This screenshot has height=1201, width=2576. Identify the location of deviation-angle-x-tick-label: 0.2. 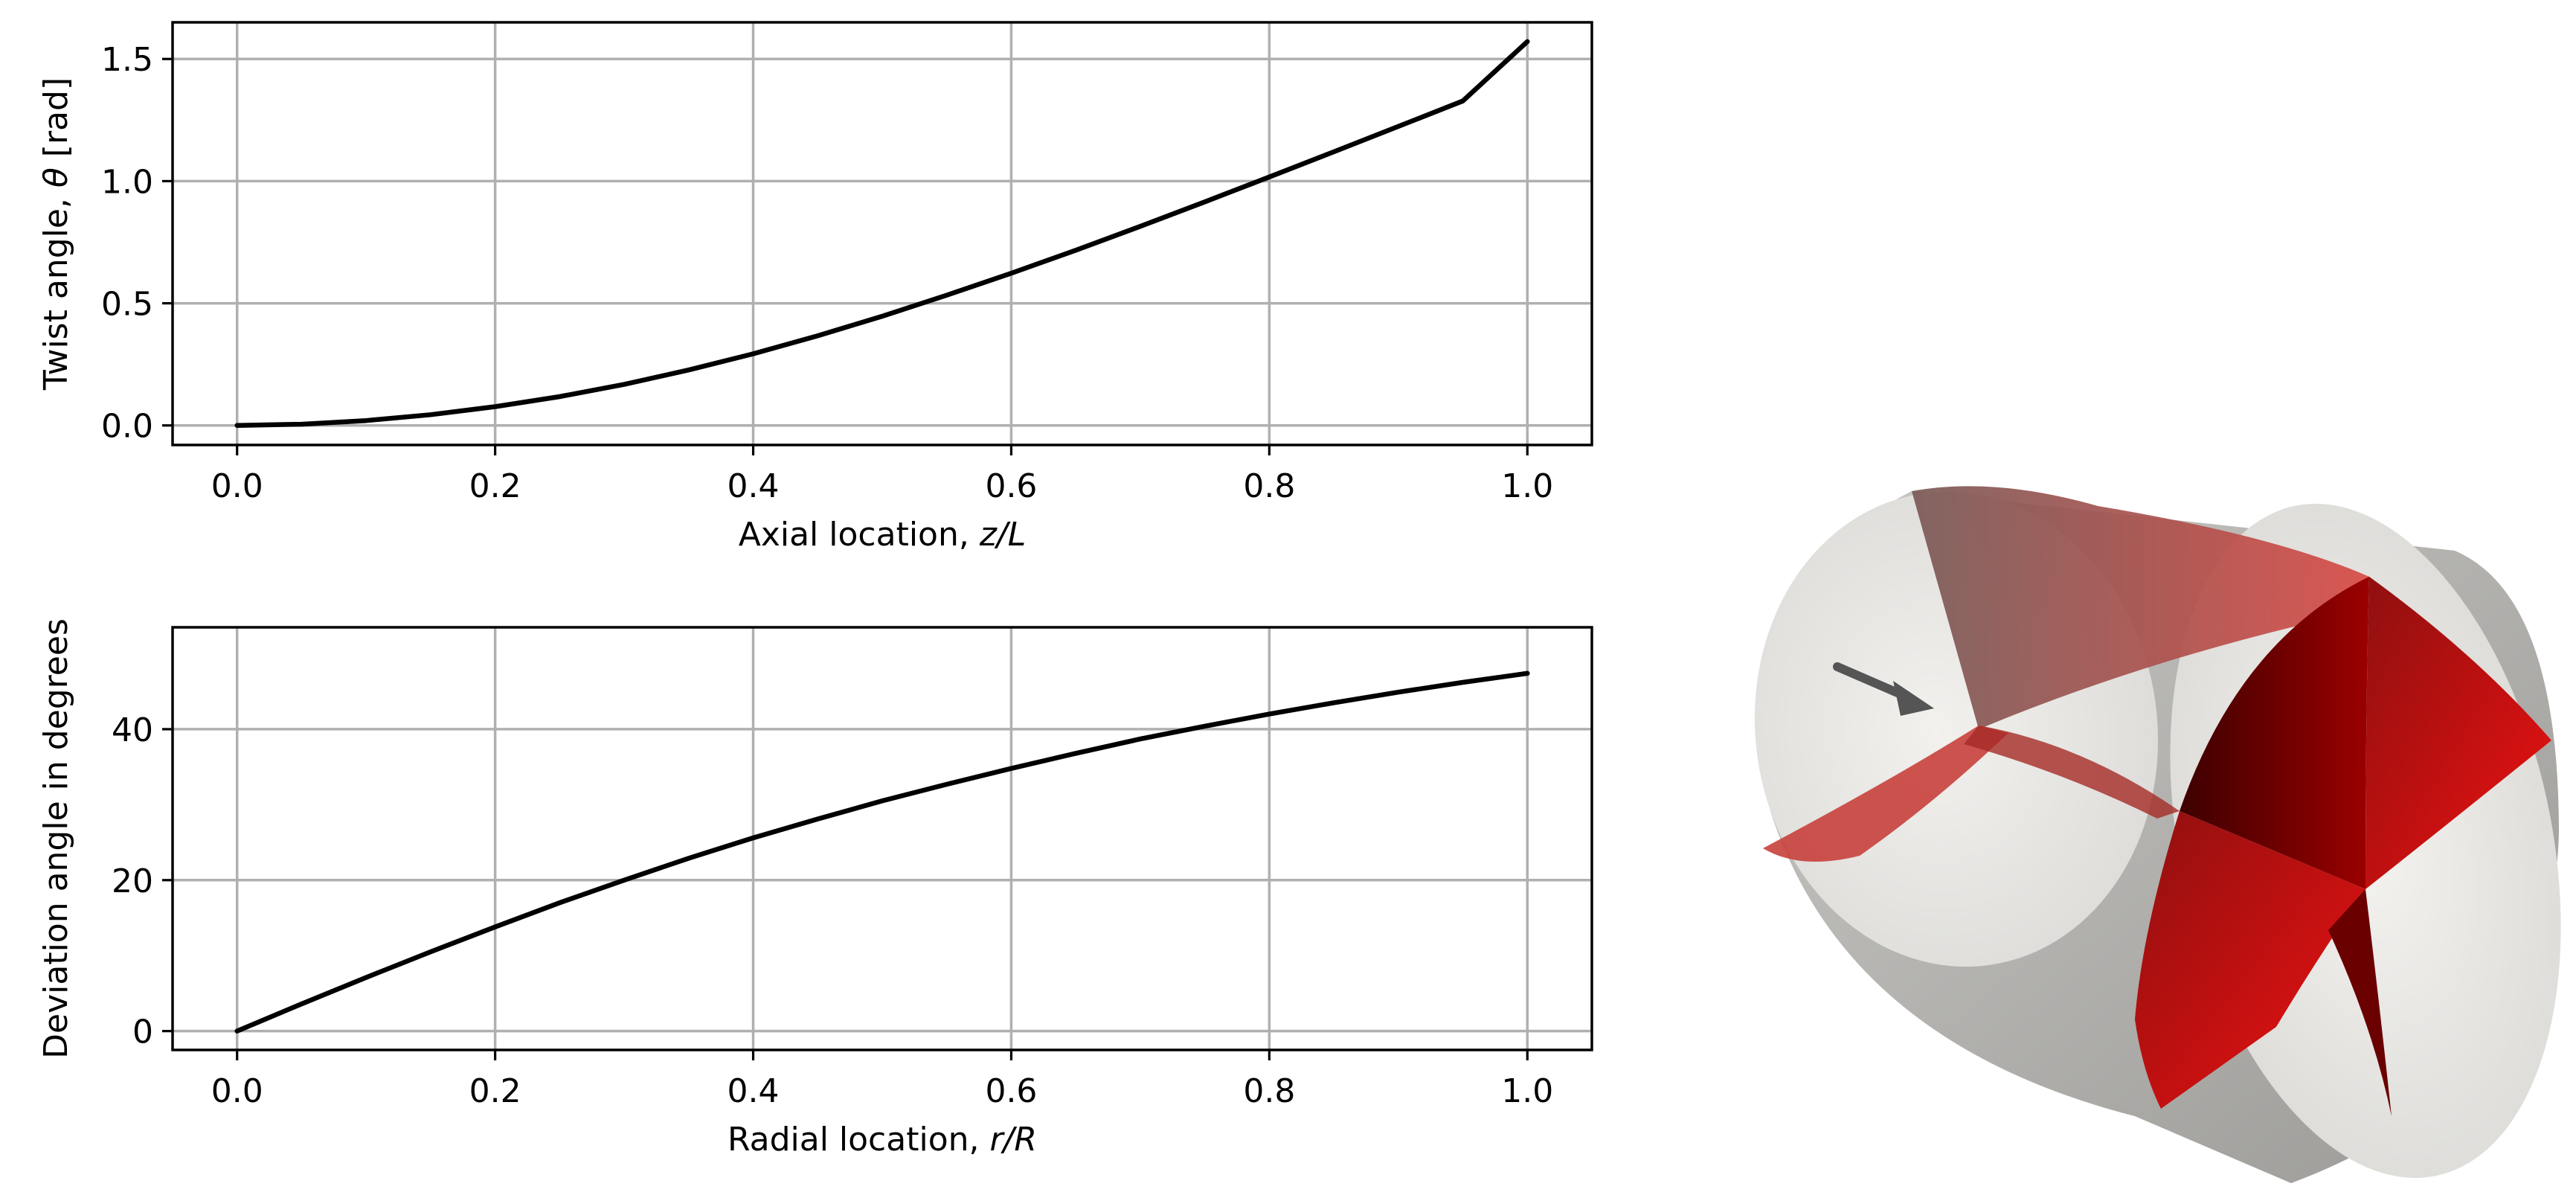
(495, 1091).